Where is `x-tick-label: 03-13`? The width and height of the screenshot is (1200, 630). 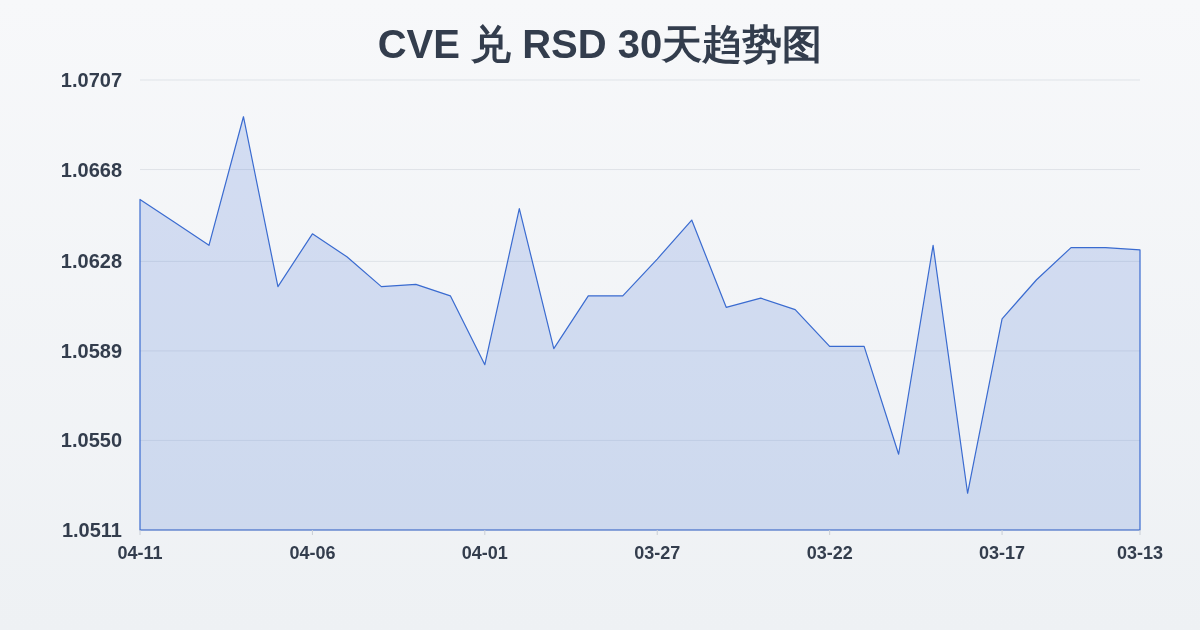
x-tick-label: 03-13 is located at coordinates (1140, 553).